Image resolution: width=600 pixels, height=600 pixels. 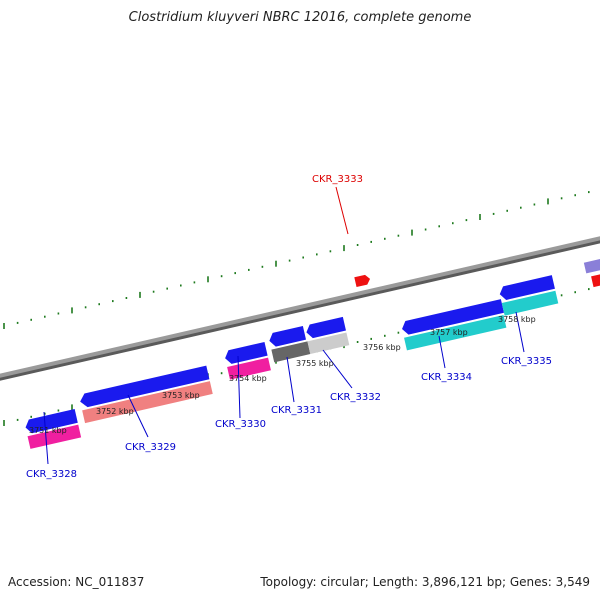 I want to click on leader-line-ckr3328, so click(x=46, y=438).